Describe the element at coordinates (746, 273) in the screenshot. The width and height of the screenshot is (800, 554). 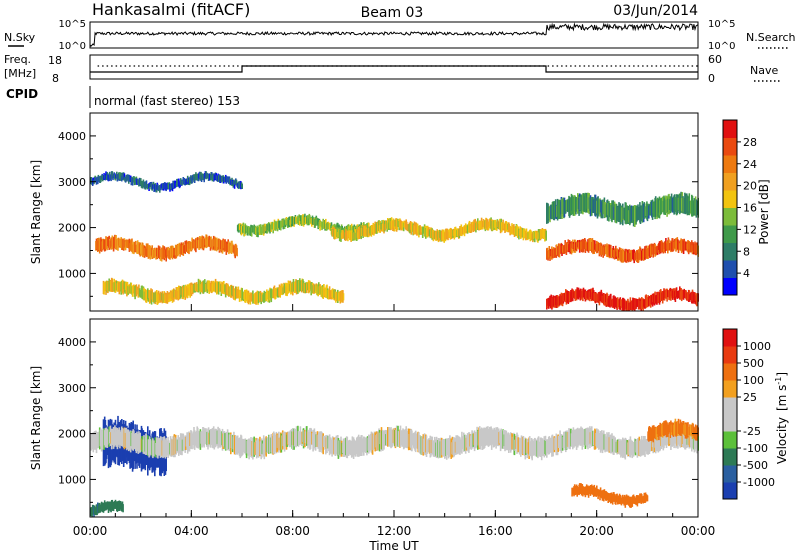
I see `power-colorbar-tick-label: 4` at that location.